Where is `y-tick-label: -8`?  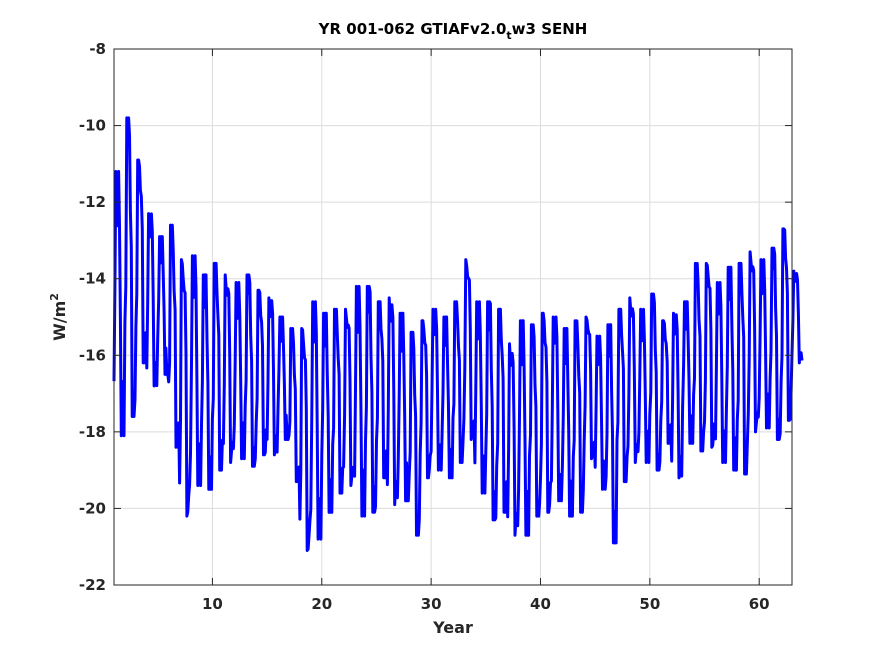 y-tick-label: -8 is located at coordinates (97, 49).